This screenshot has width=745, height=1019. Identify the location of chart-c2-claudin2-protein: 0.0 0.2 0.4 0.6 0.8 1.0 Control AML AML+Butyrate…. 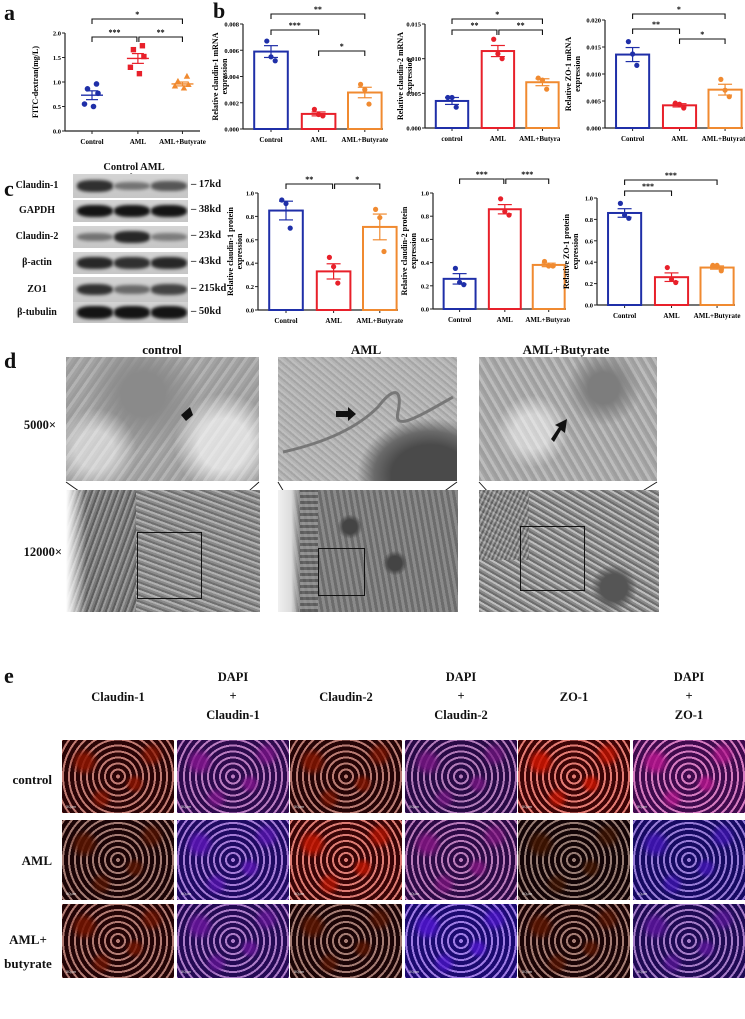
(485, 247).